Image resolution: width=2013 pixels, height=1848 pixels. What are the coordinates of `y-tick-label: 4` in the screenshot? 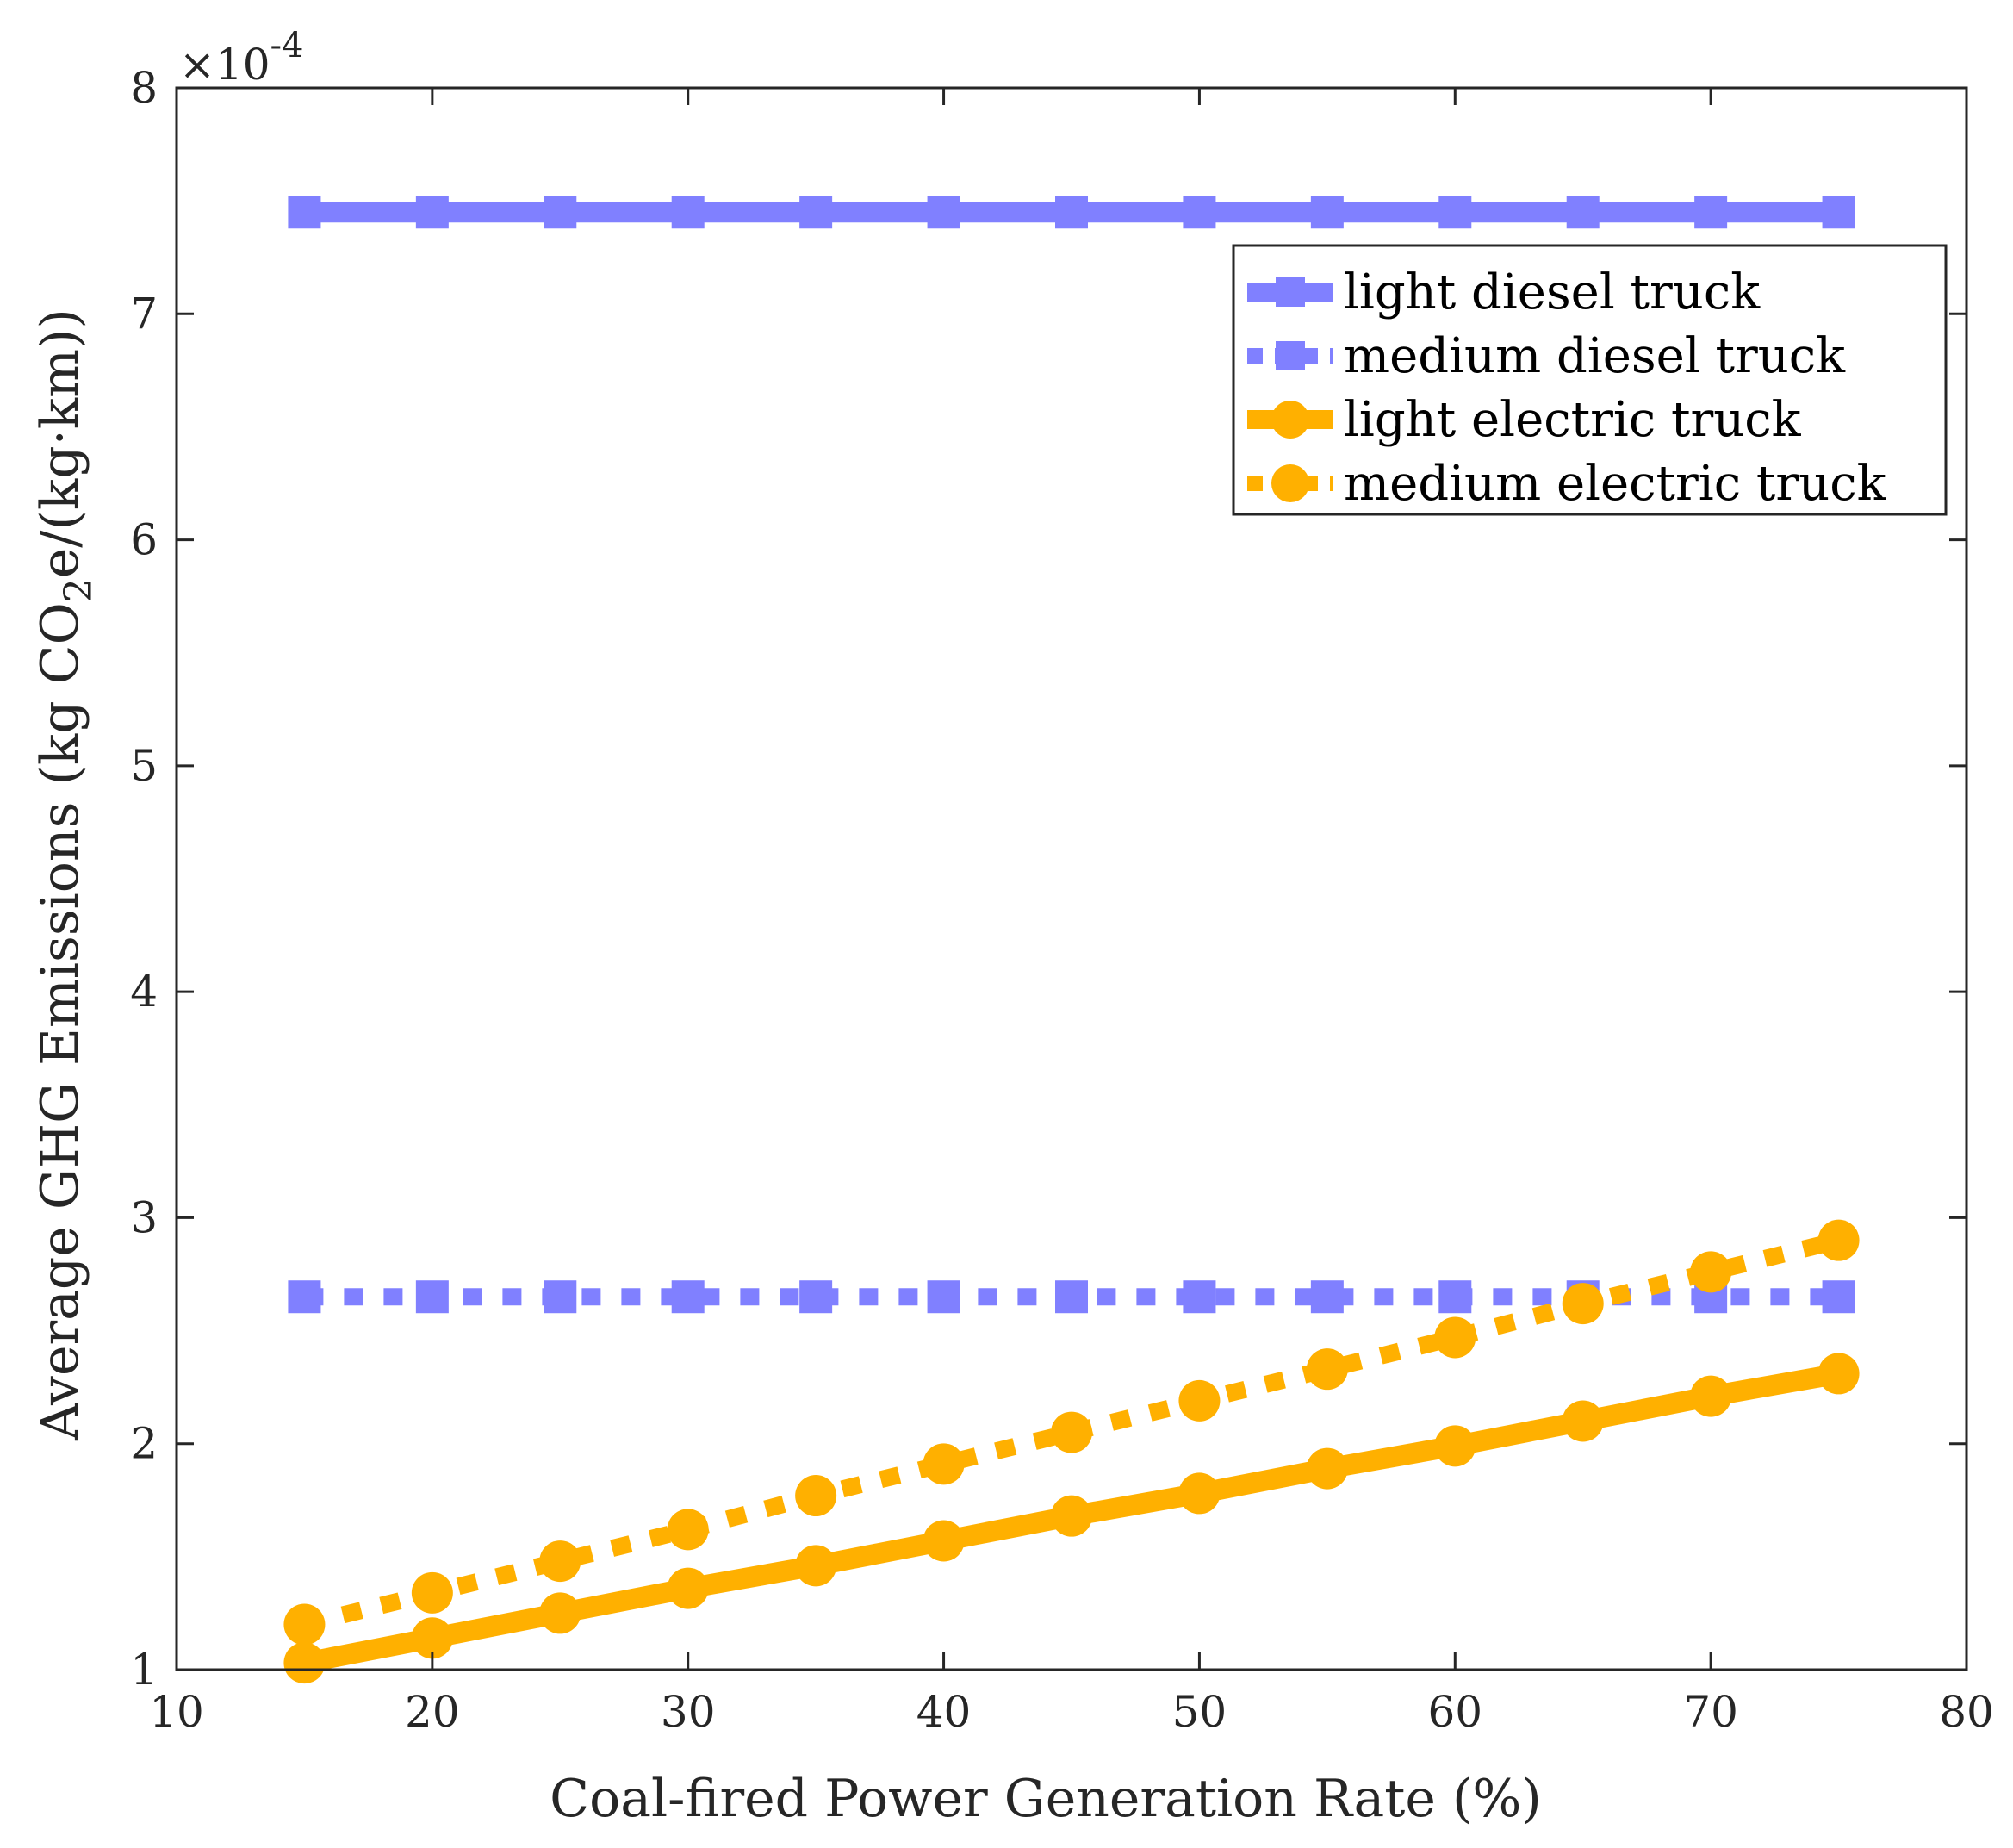 It's located at (144, 992).